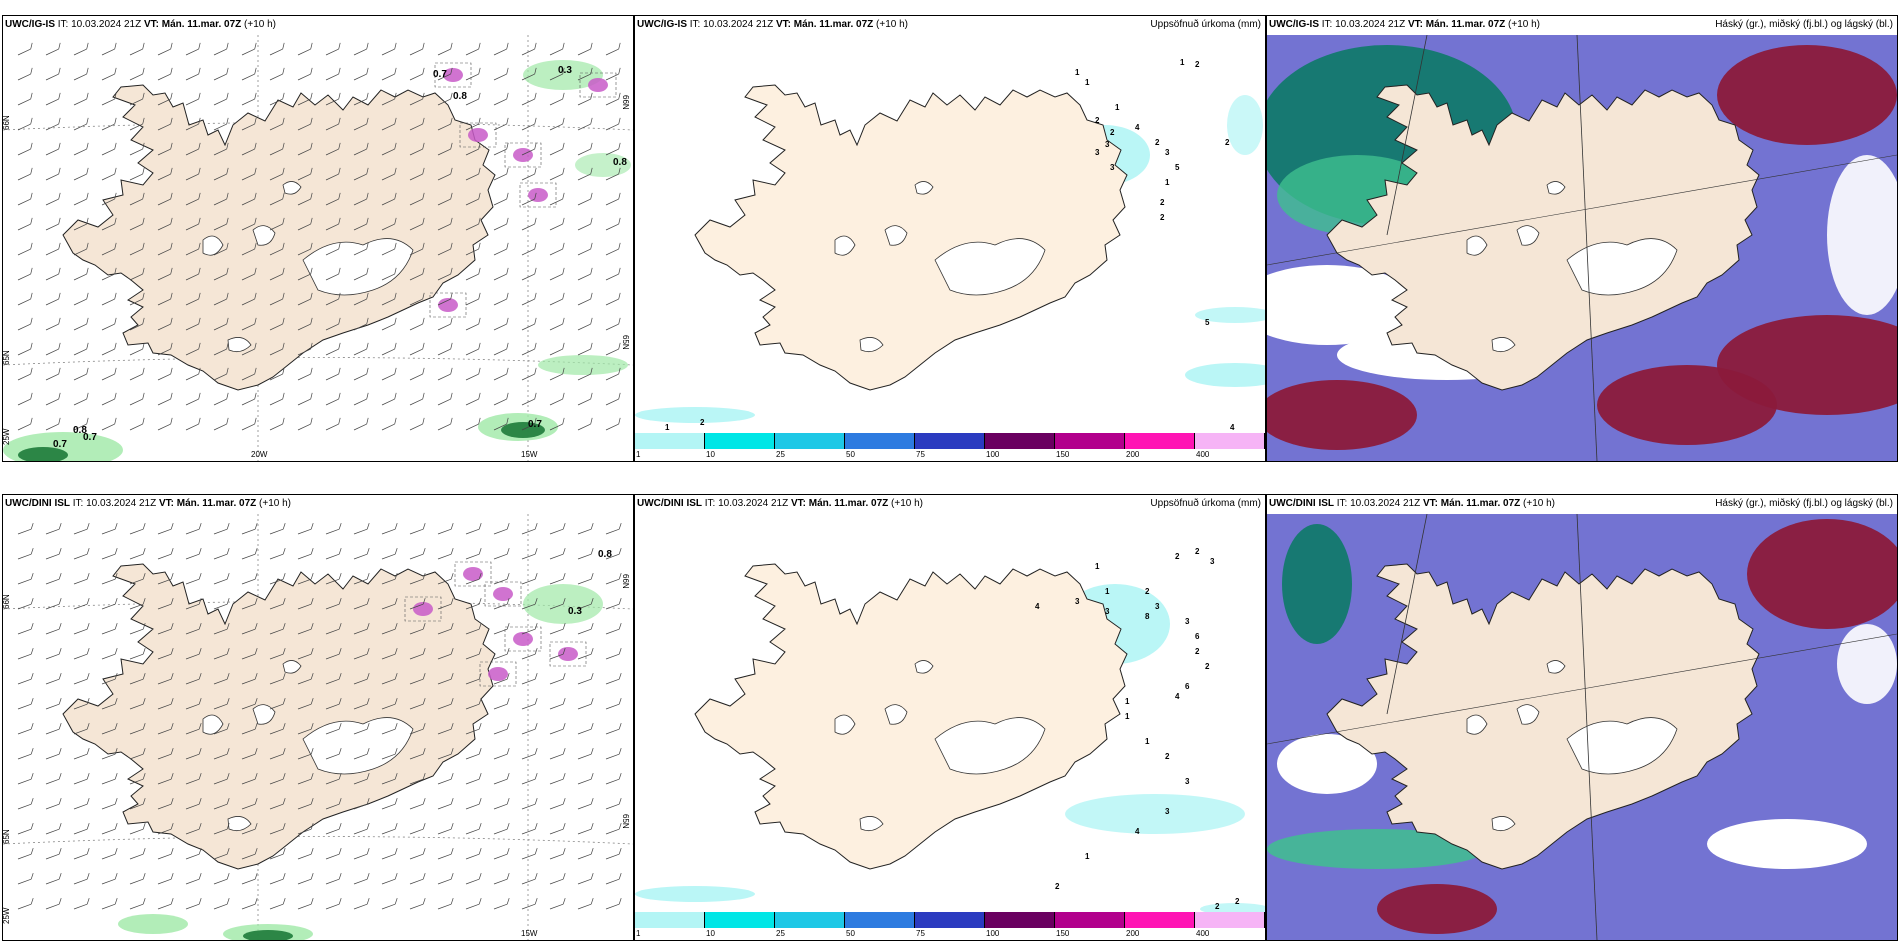 The width and height of the screenshot is (1900, 950). Describe the element at coordinates (695, 415) in the screenshot. I see `precip-shade` at that location.